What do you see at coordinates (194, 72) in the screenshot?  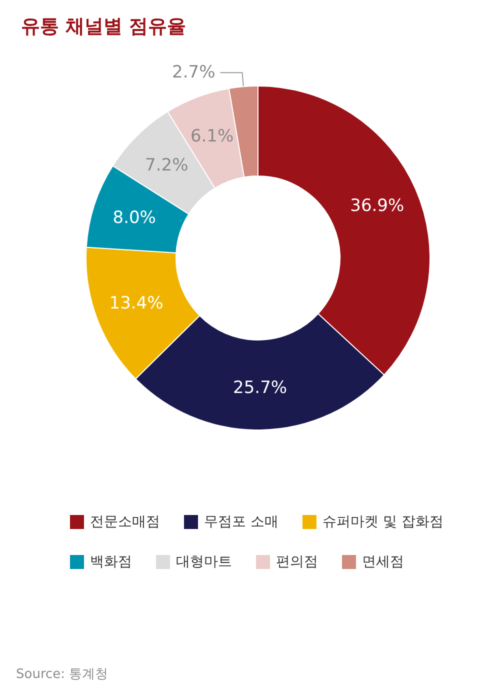 I see `data-label: 2.7%` at bounding box center [194, 72].